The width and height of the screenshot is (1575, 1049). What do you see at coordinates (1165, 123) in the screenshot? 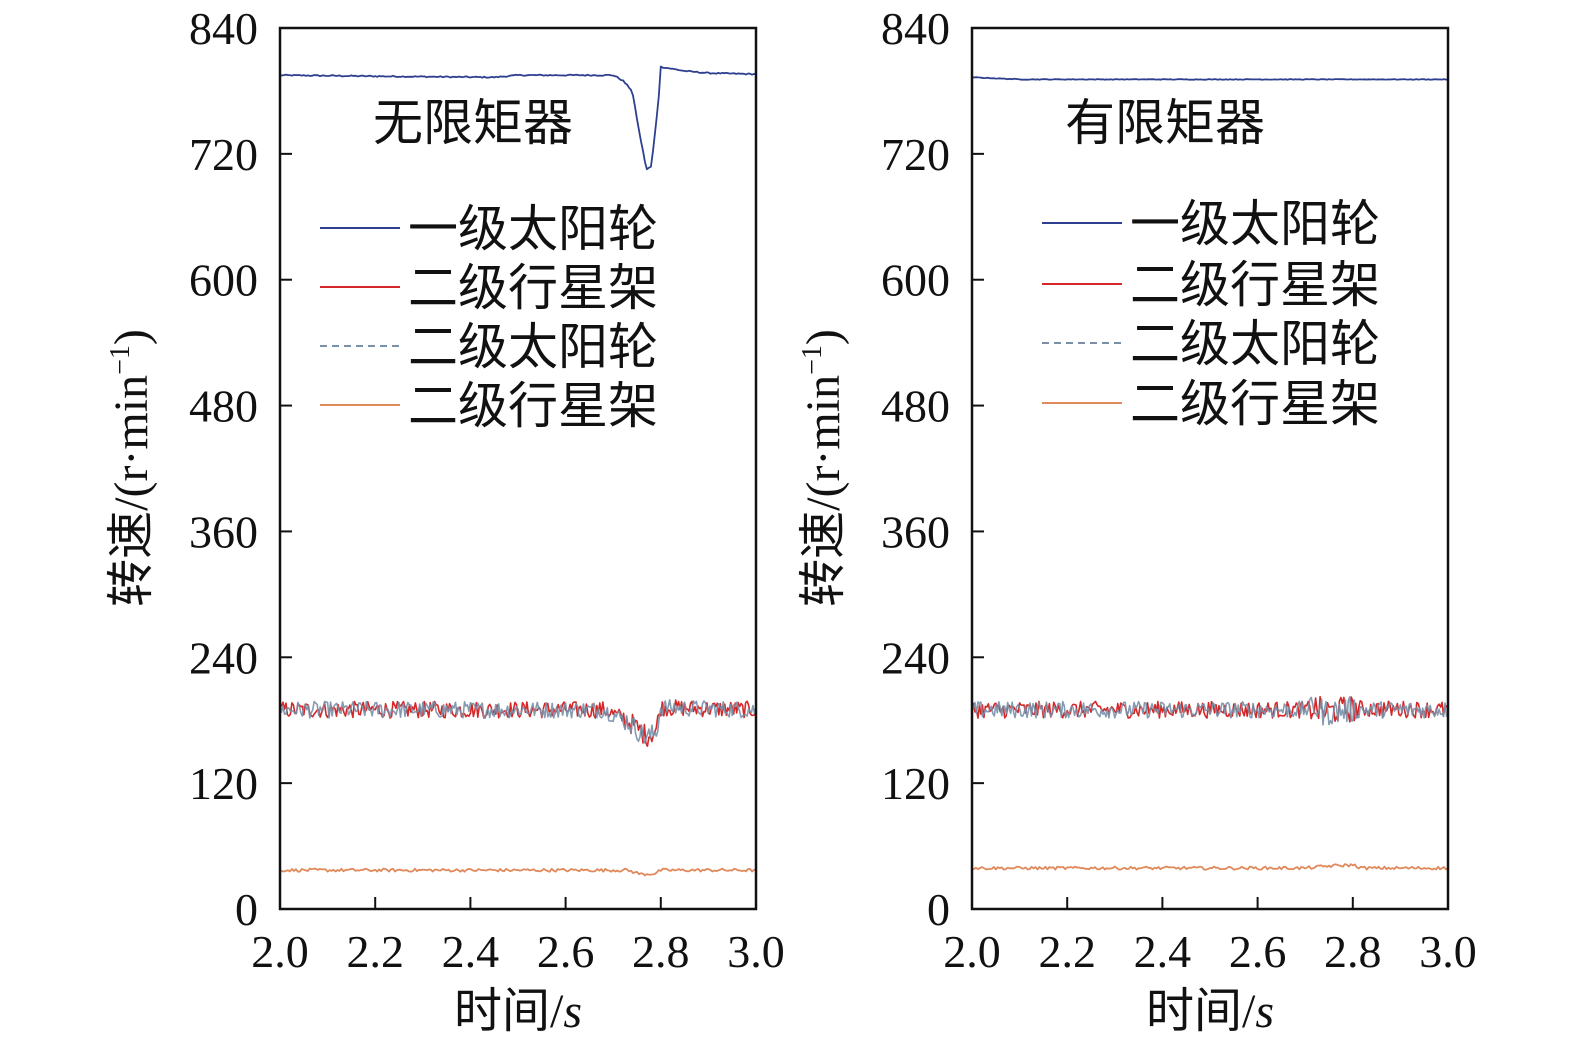
I see `panel-title: 有限矩器` at bounding box center [1165, 123].